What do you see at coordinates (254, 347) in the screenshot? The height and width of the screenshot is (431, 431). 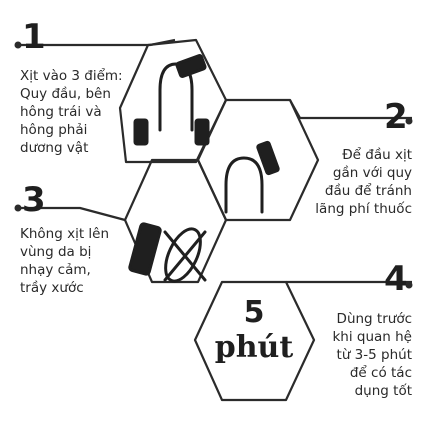 I see `time-badge-unit: phút` at bounding box center [254, 347].